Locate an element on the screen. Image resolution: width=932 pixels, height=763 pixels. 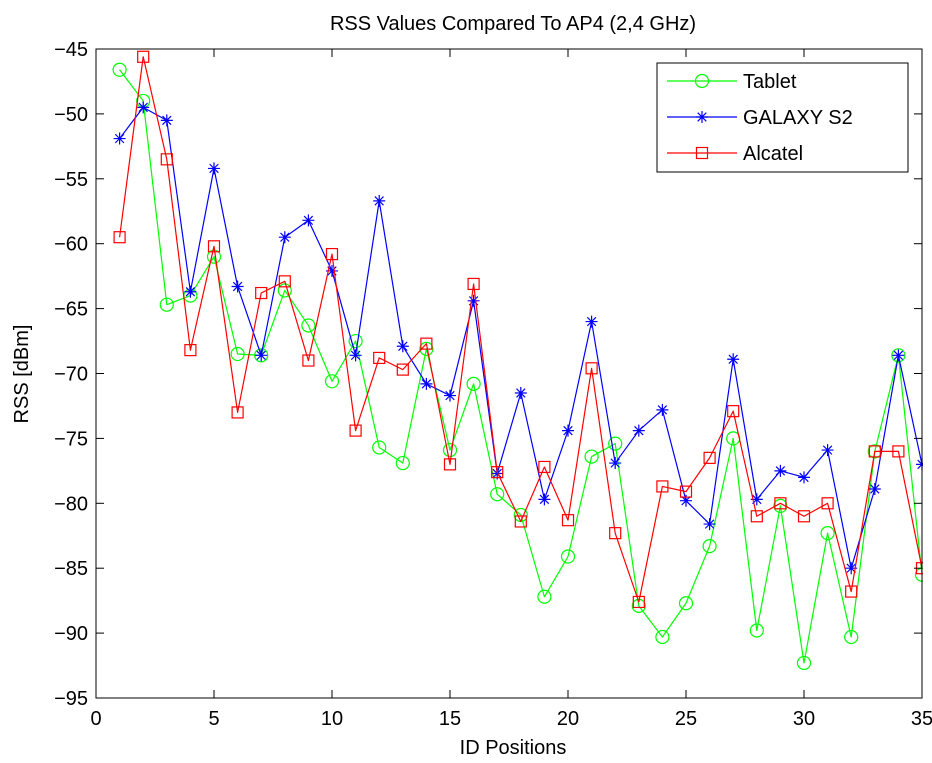
x-tick-label: 20 is located at coordinates (568, 719).